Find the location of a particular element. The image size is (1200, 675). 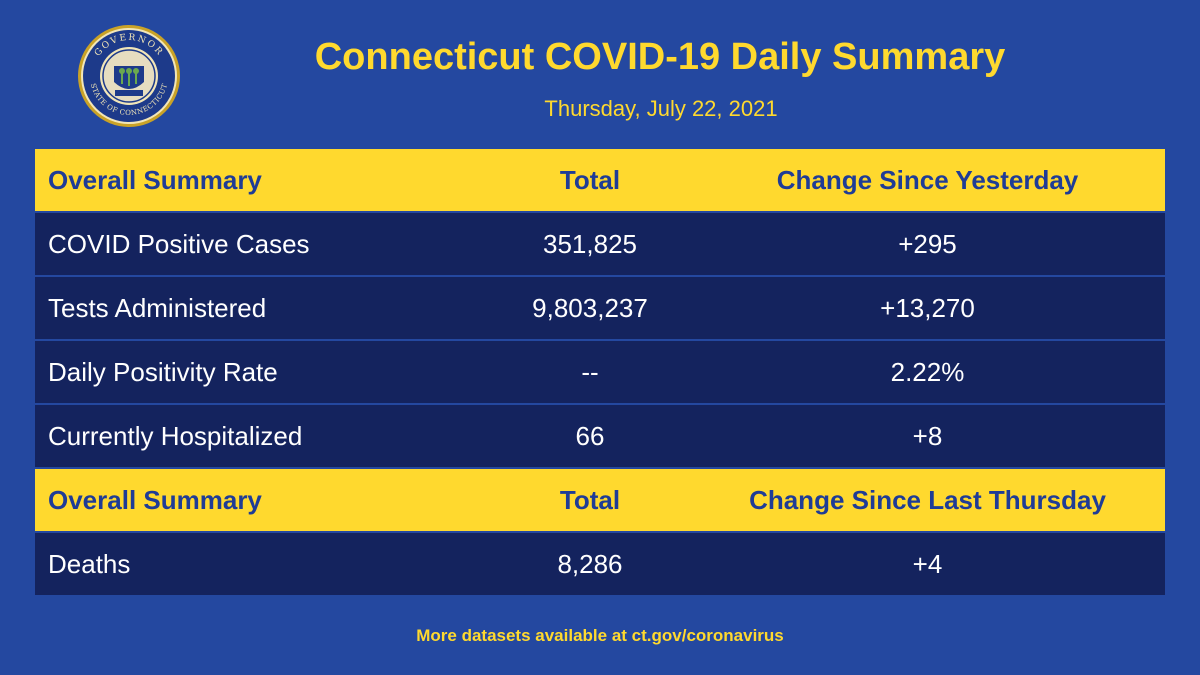

row-label: Tests Administered is located at coordinates (157, 307).